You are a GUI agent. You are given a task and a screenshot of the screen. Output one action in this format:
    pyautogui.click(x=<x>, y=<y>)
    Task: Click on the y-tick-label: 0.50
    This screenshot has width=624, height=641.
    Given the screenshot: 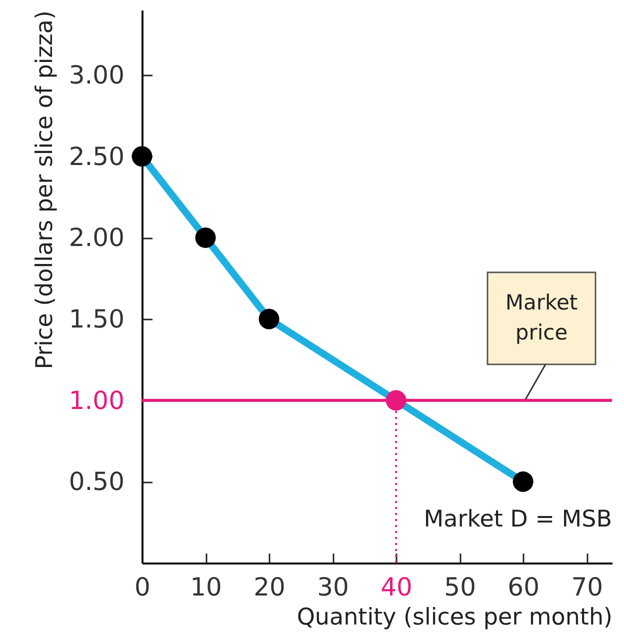 What is the action you would take?
    pyautogui.click(x=96, y=481)
    